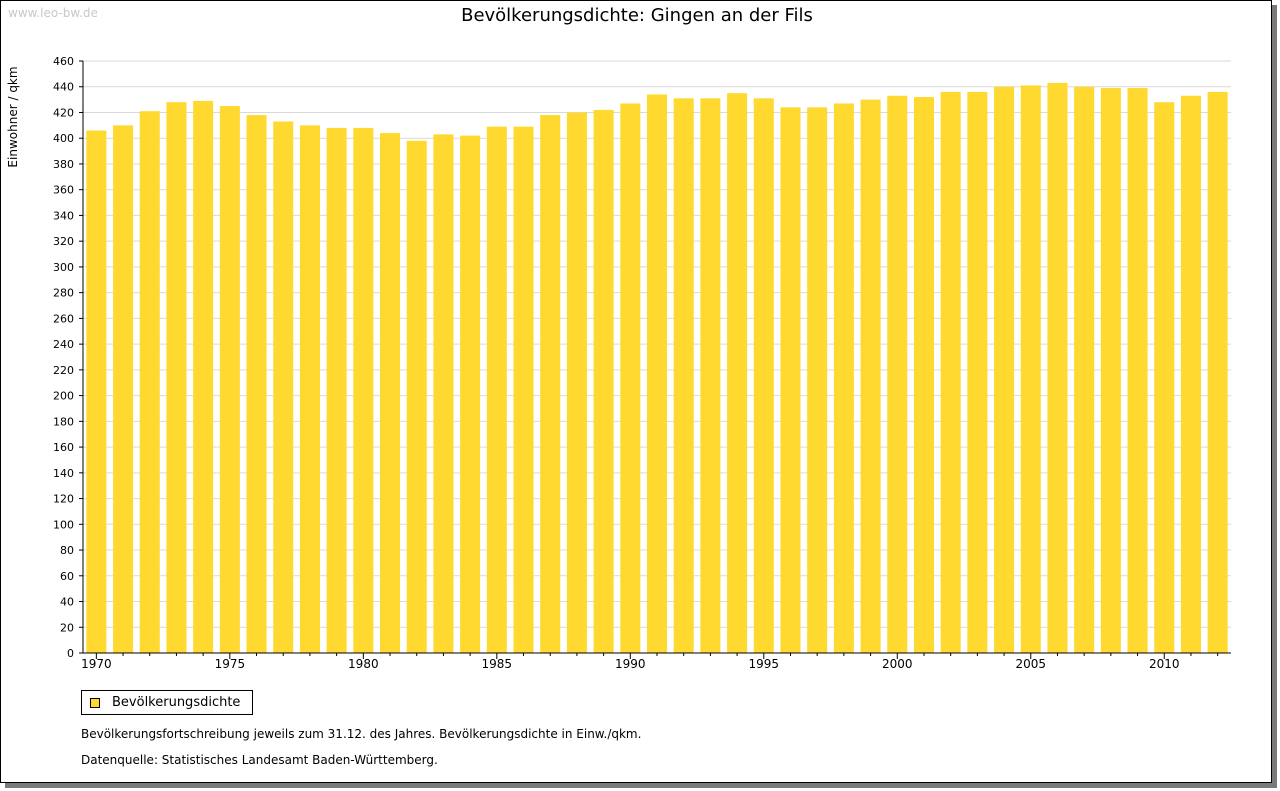  Describe the element at coordinates (737, 373) in the screenshot. I see `bar-1994` at that location.